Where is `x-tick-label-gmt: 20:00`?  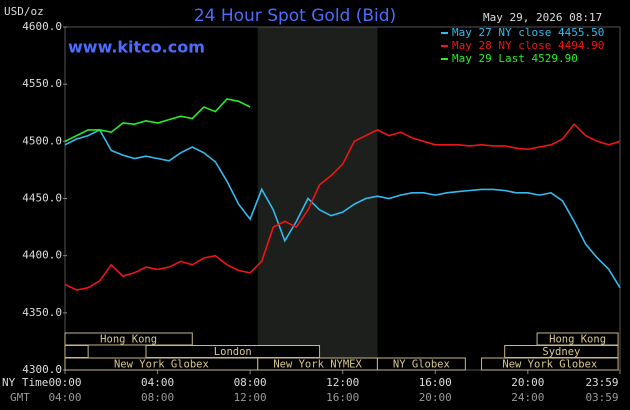 x-tick-label-gmt: 20:00 is located at coordinates (435, 397).